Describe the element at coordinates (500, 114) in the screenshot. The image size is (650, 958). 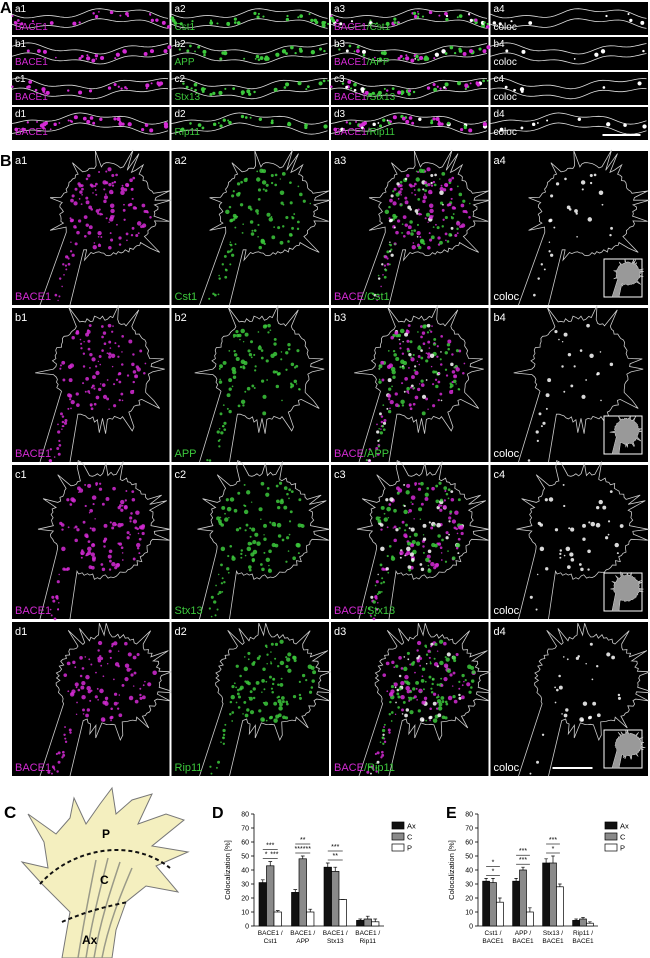
I see `panel-tag: d4` at that location.